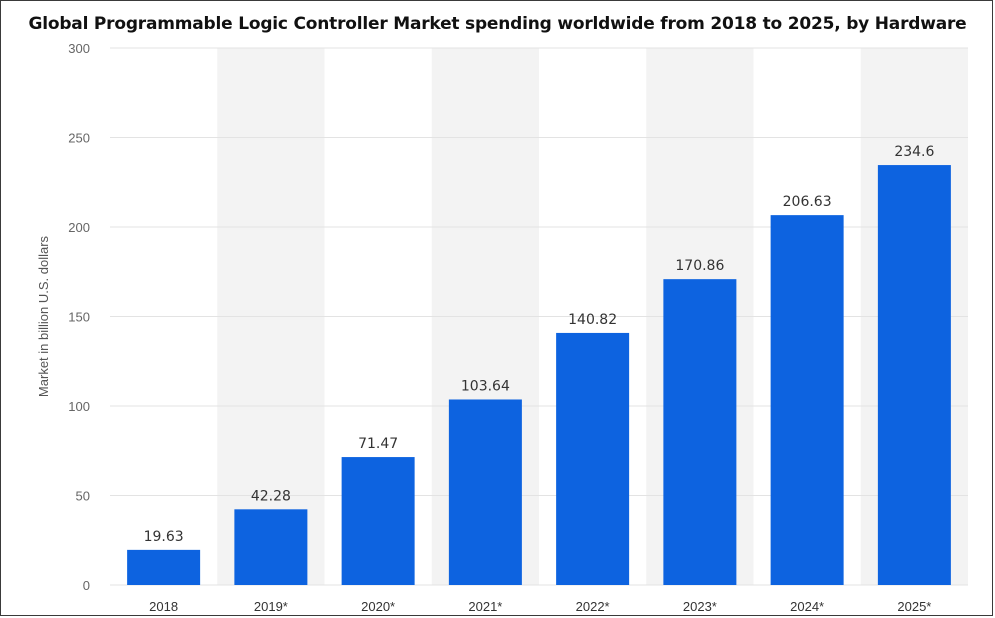 This screenshot has width=995, height=618. I want to click on value-label: 42.28, so click(271, 496).